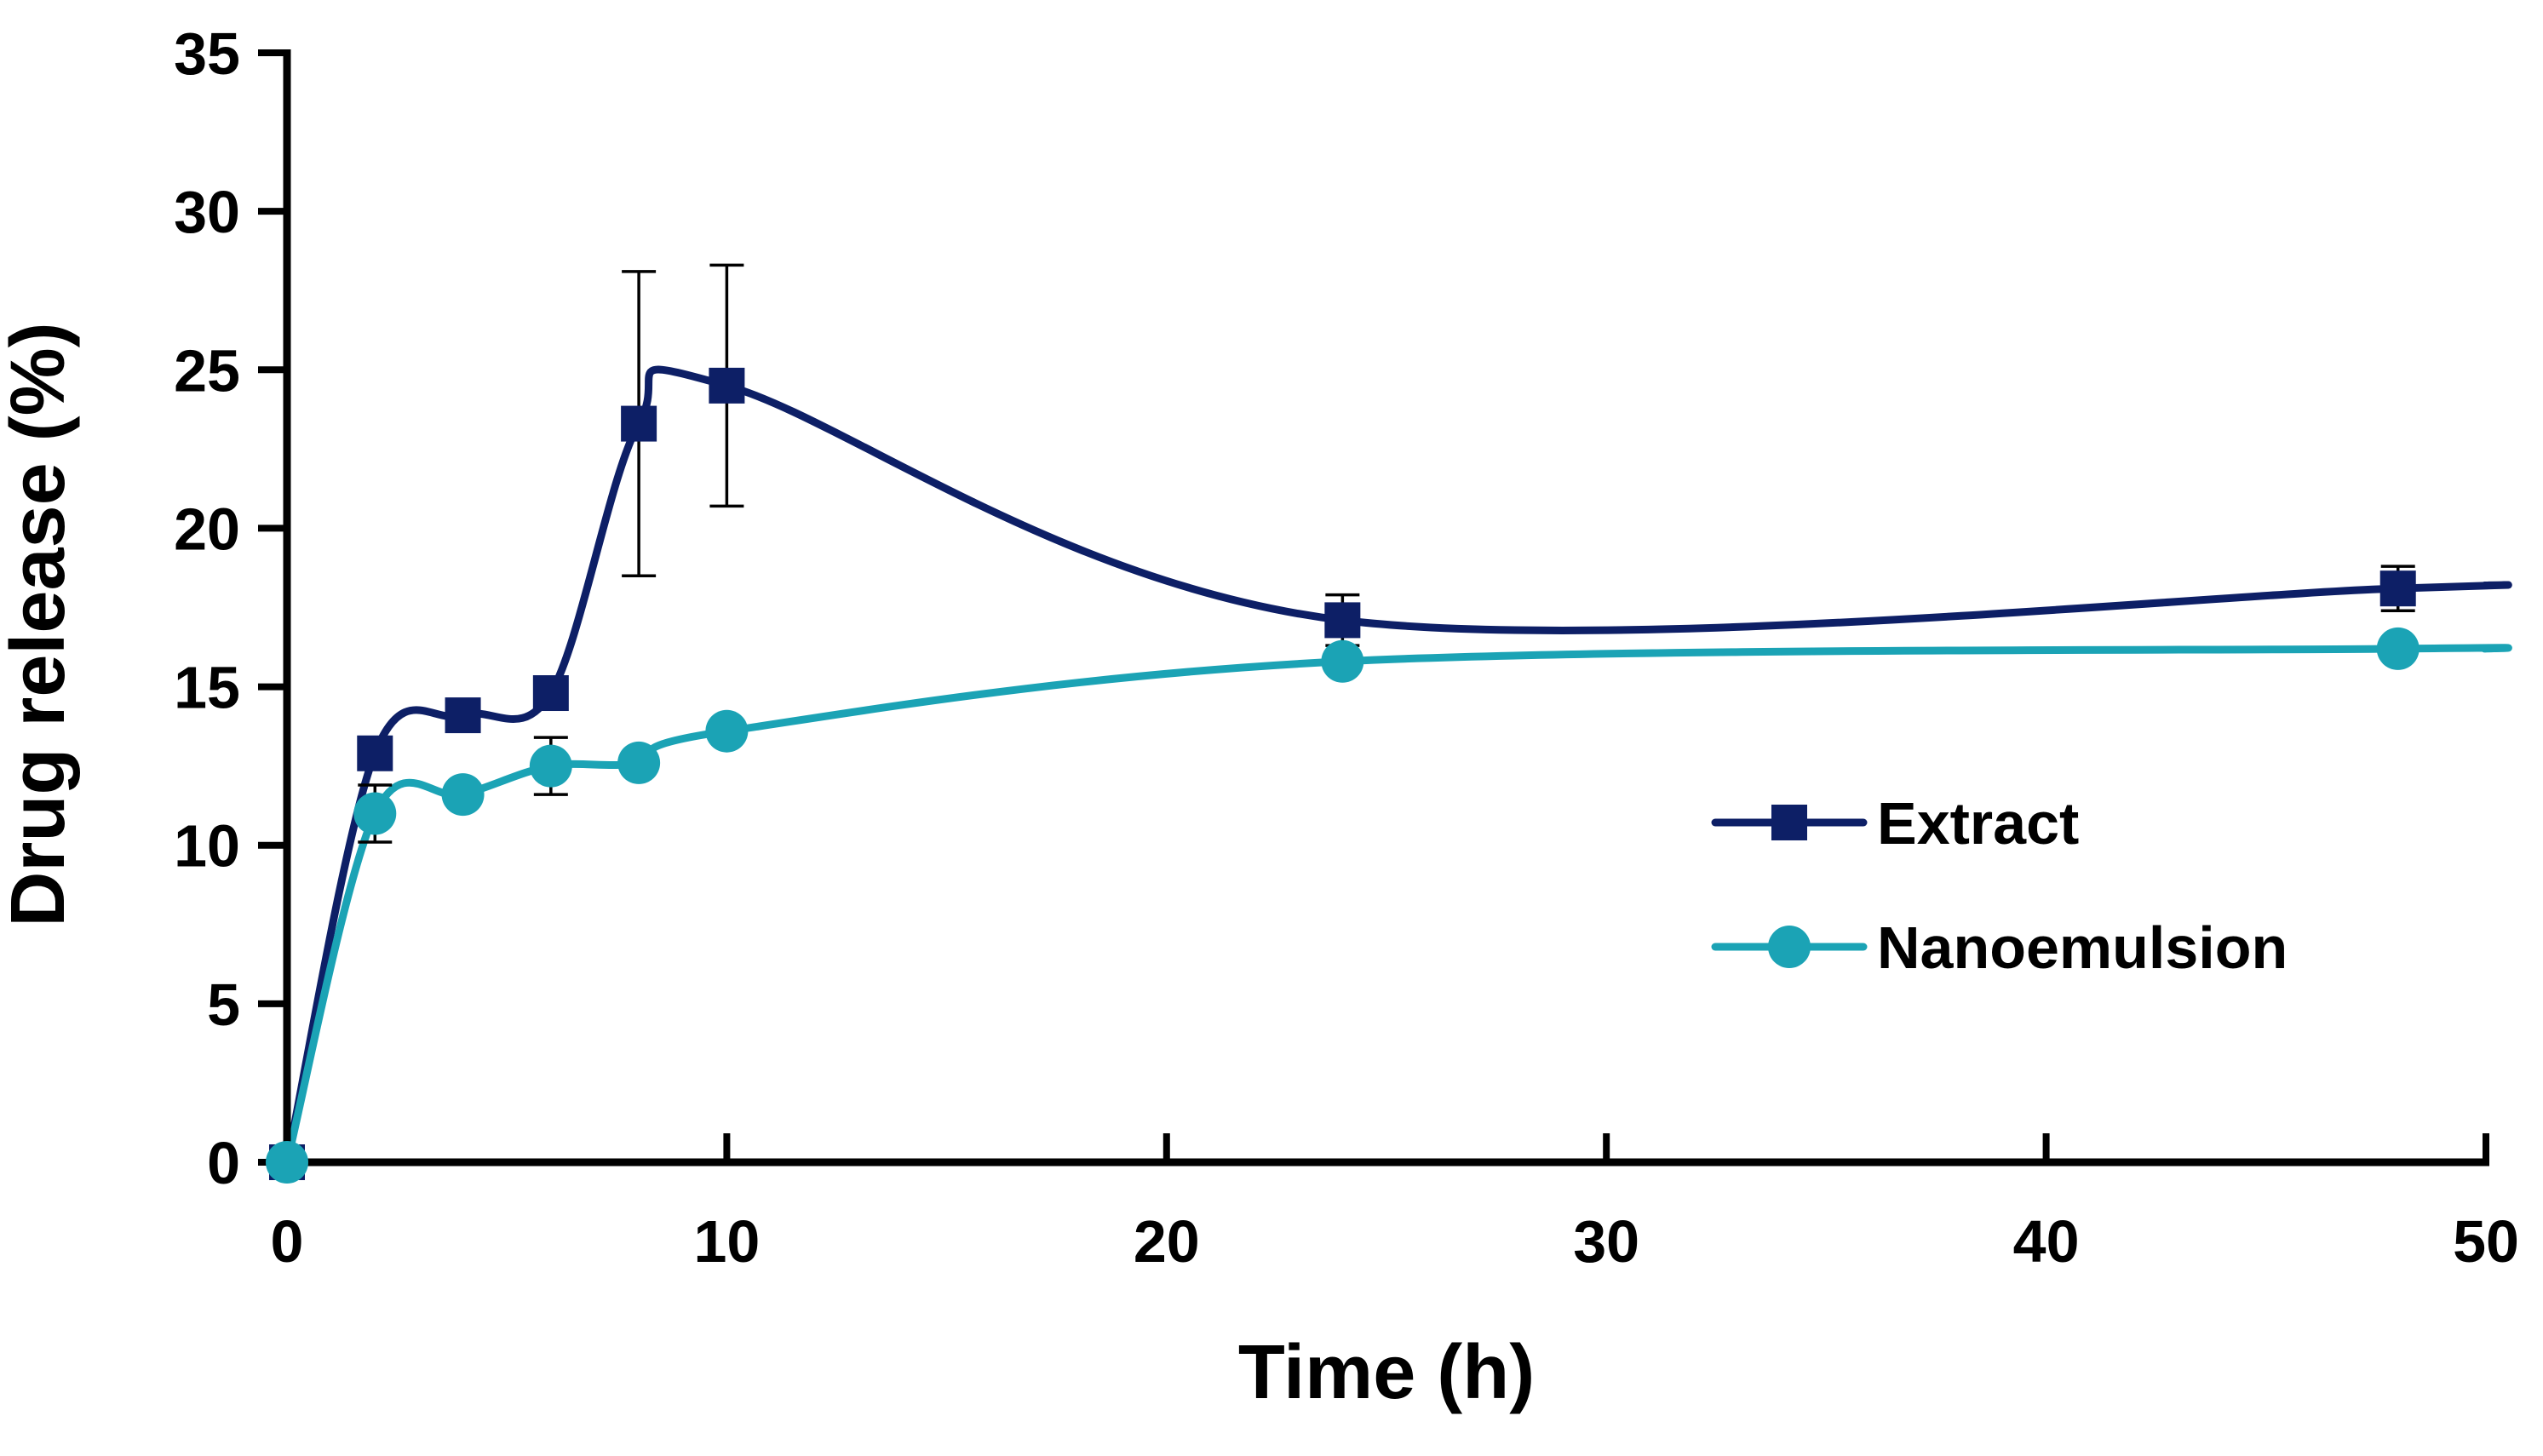  I want to click on x-tick-label: 50, so click(2486, 1241).